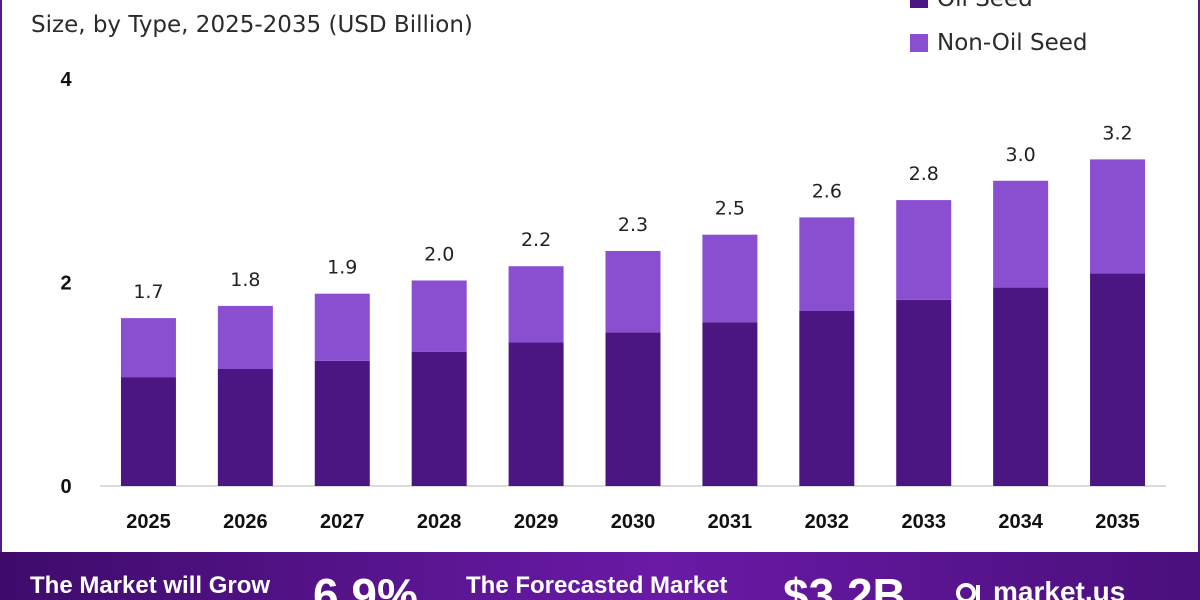 The width and height of the screenshot is (1200, 600). Describe the element at coordinates (439, 522) in the screenshot. I see `x-tick-label: 2028` at that location.